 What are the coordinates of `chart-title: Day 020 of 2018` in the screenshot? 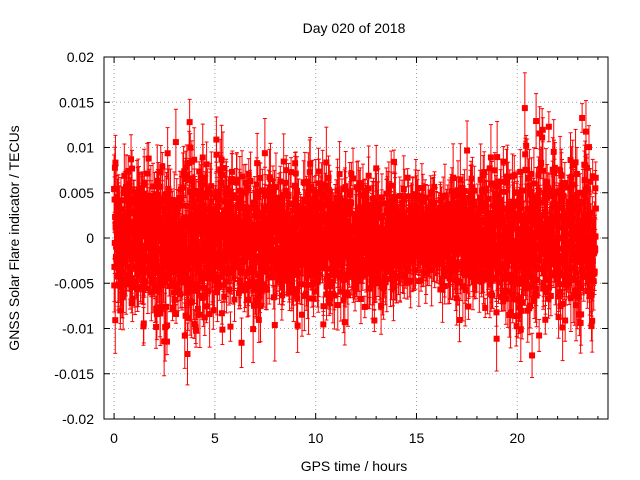 It's located at (354, 28).